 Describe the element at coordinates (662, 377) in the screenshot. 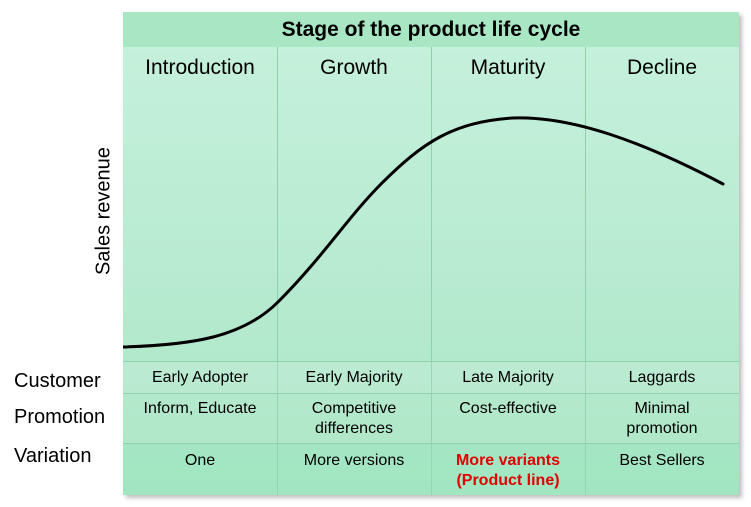

I see `customer-cell: Laggards` at that location.